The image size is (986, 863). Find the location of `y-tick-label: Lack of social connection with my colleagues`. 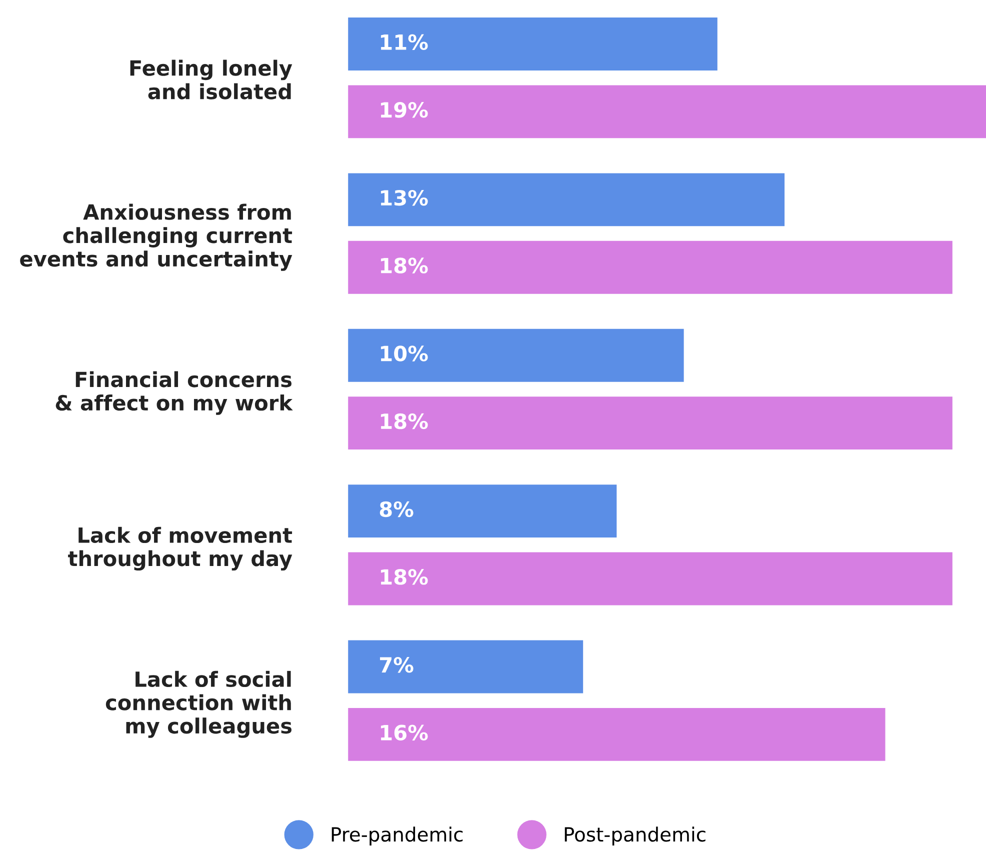

y-tick-label: Lack of social connection with my colleagues is located at coordinates (199, 704).